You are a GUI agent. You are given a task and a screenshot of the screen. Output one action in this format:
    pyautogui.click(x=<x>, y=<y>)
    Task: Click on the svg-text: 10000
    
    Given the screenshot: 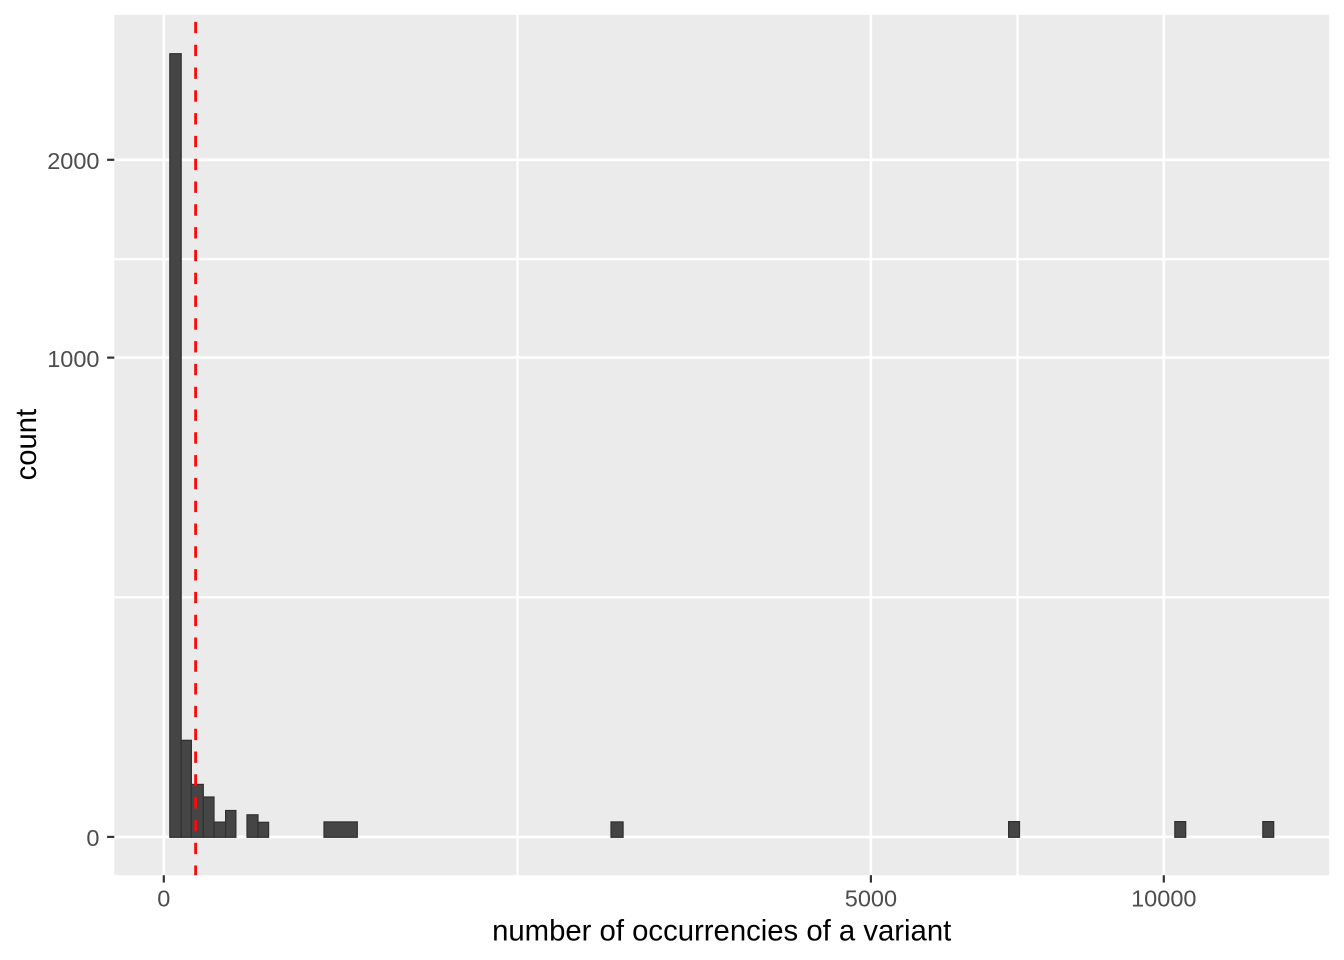 What is the action you would take?
    pyautogui.click(x=1163, y=899)
    